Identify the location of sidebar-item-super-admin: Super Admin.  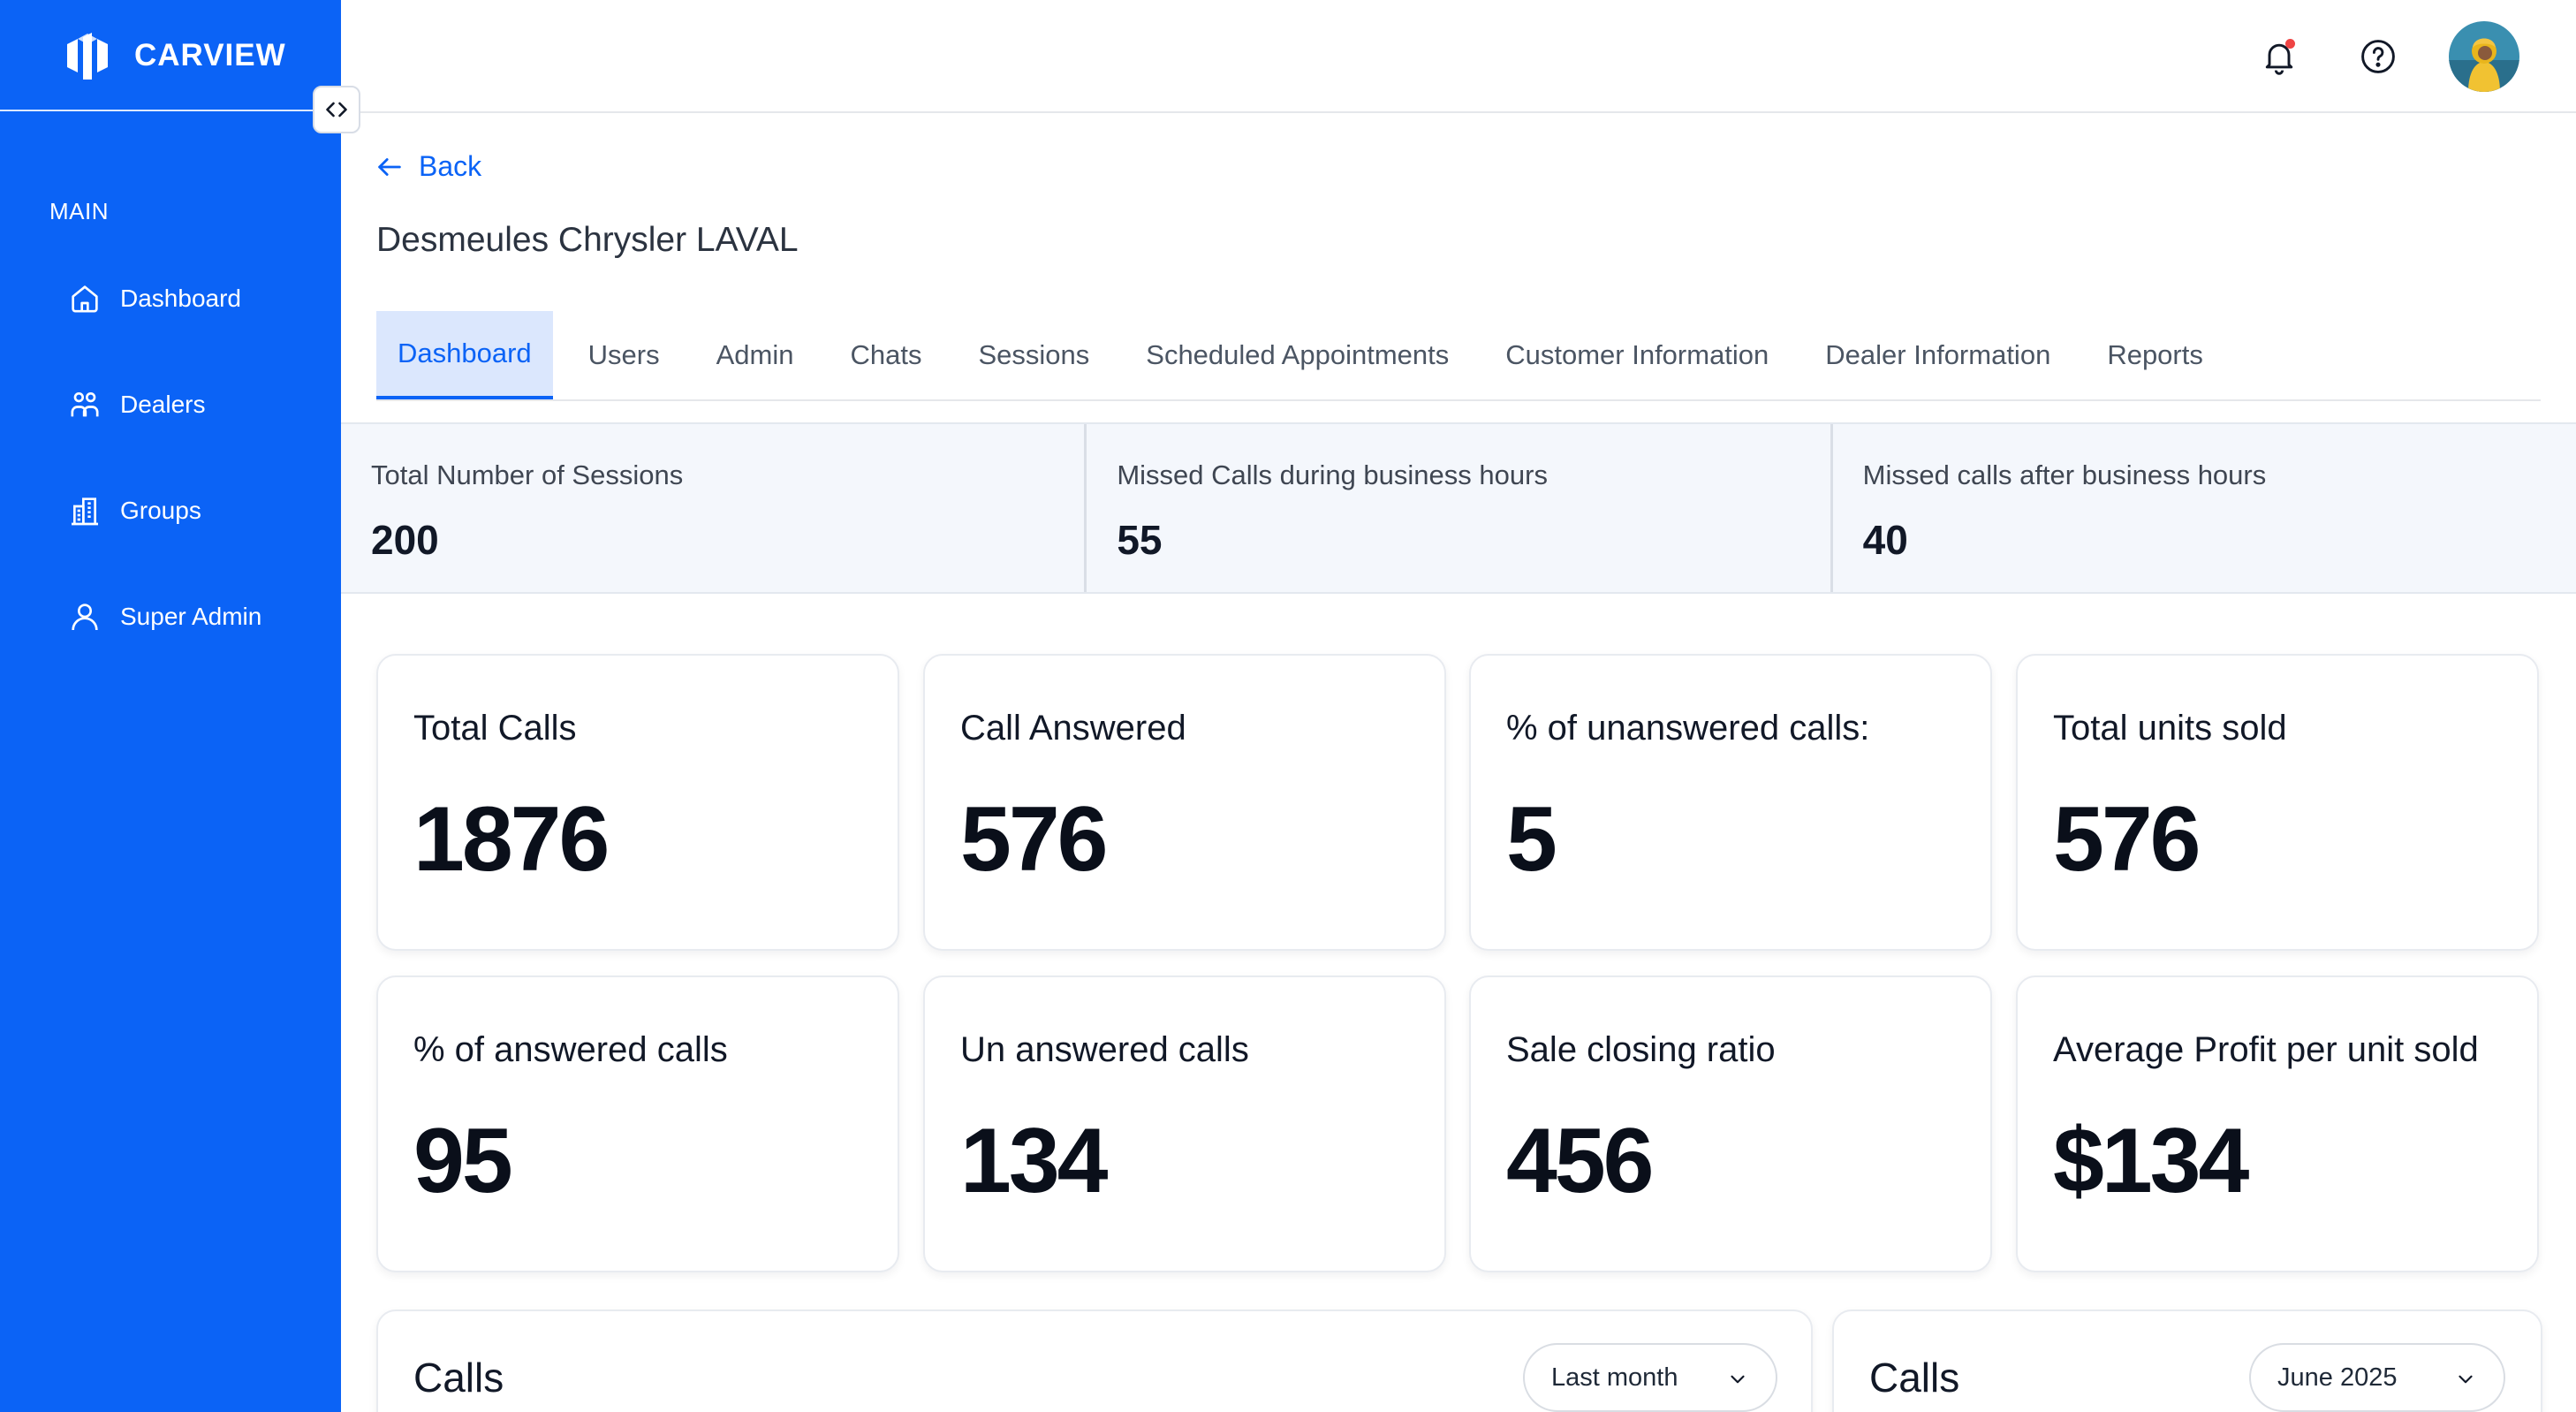
(164, 616).